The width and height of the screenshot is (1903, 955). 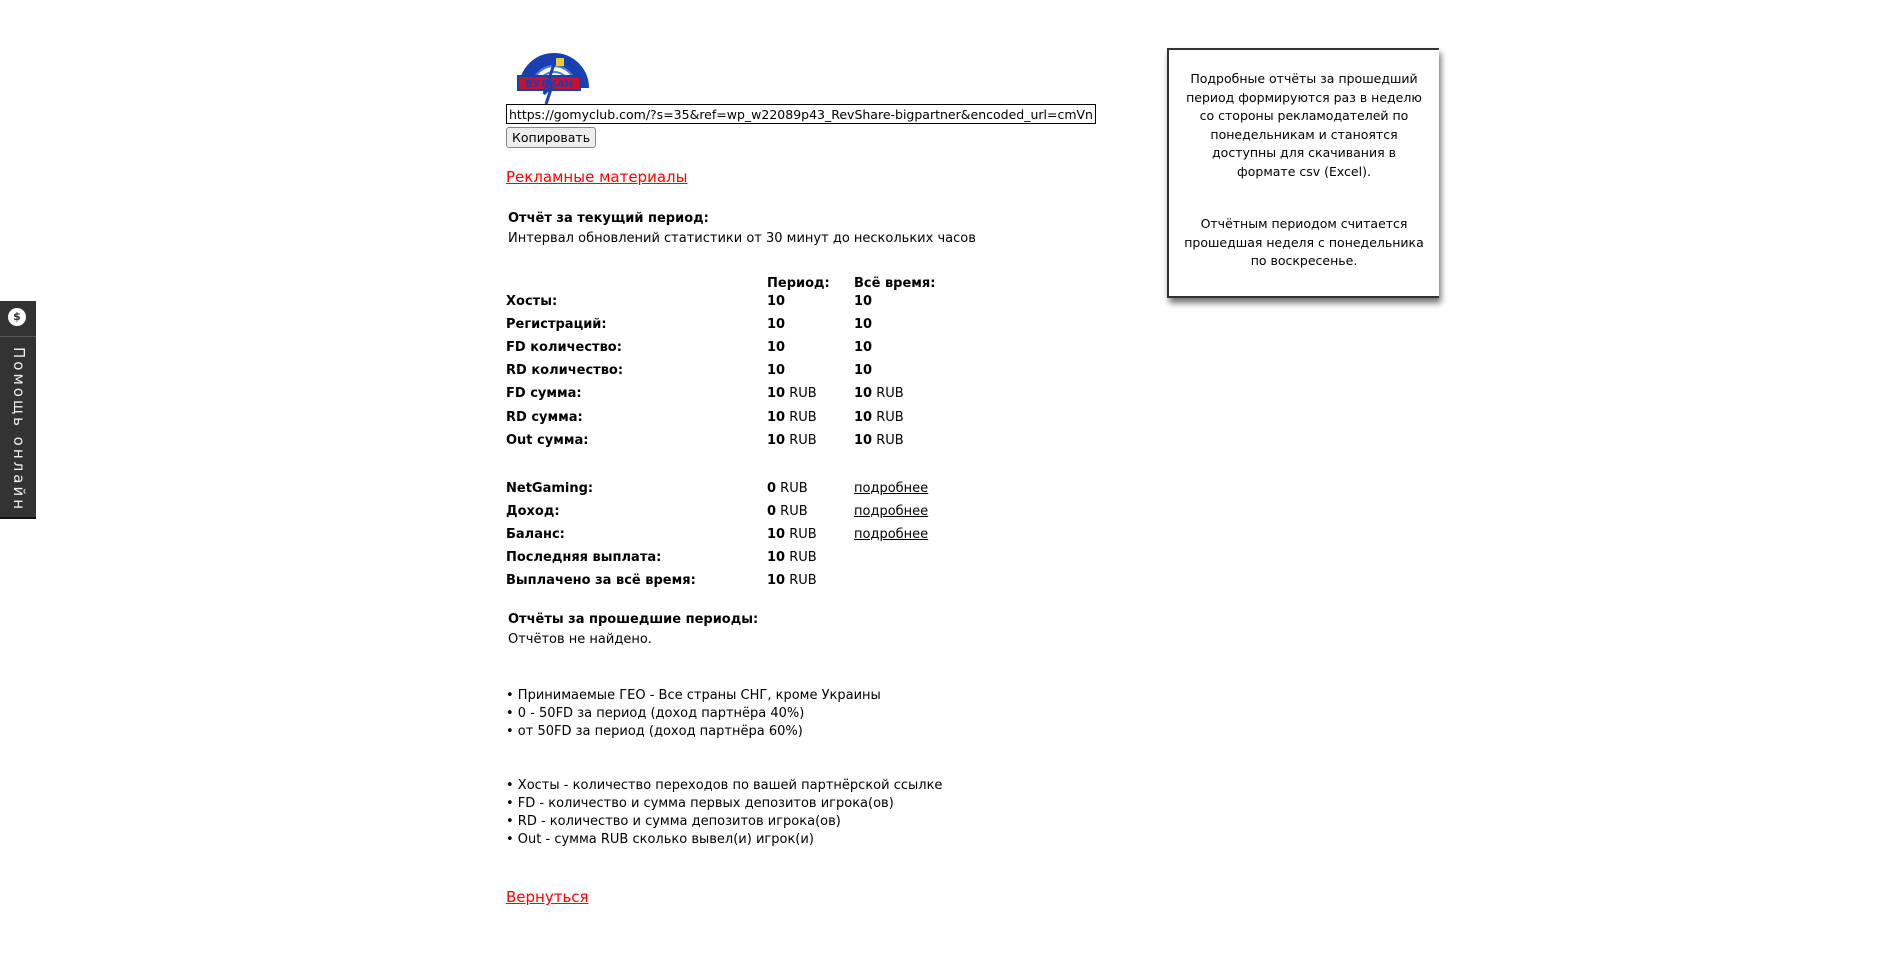 What do you see at coordinates (550, 488) in the screenshot?
I see `finance-label: NetGaming:` at bounding box center [550, 488].